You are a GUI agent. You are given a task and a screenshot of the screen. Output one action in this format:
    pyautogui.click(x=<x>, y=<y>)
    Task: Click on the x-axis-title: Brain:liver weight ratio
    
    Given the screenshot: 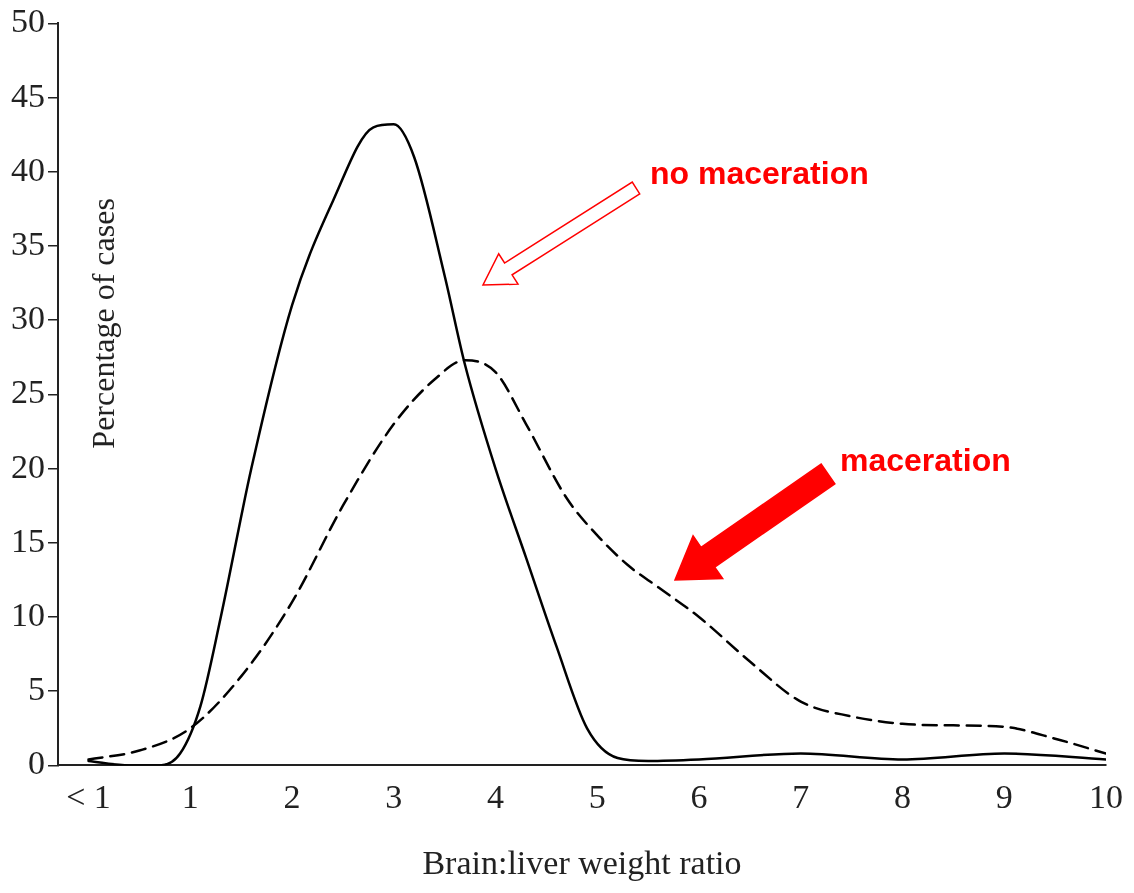 What is the action you would take?
    pyautogui.click(x=582, y=862)
    